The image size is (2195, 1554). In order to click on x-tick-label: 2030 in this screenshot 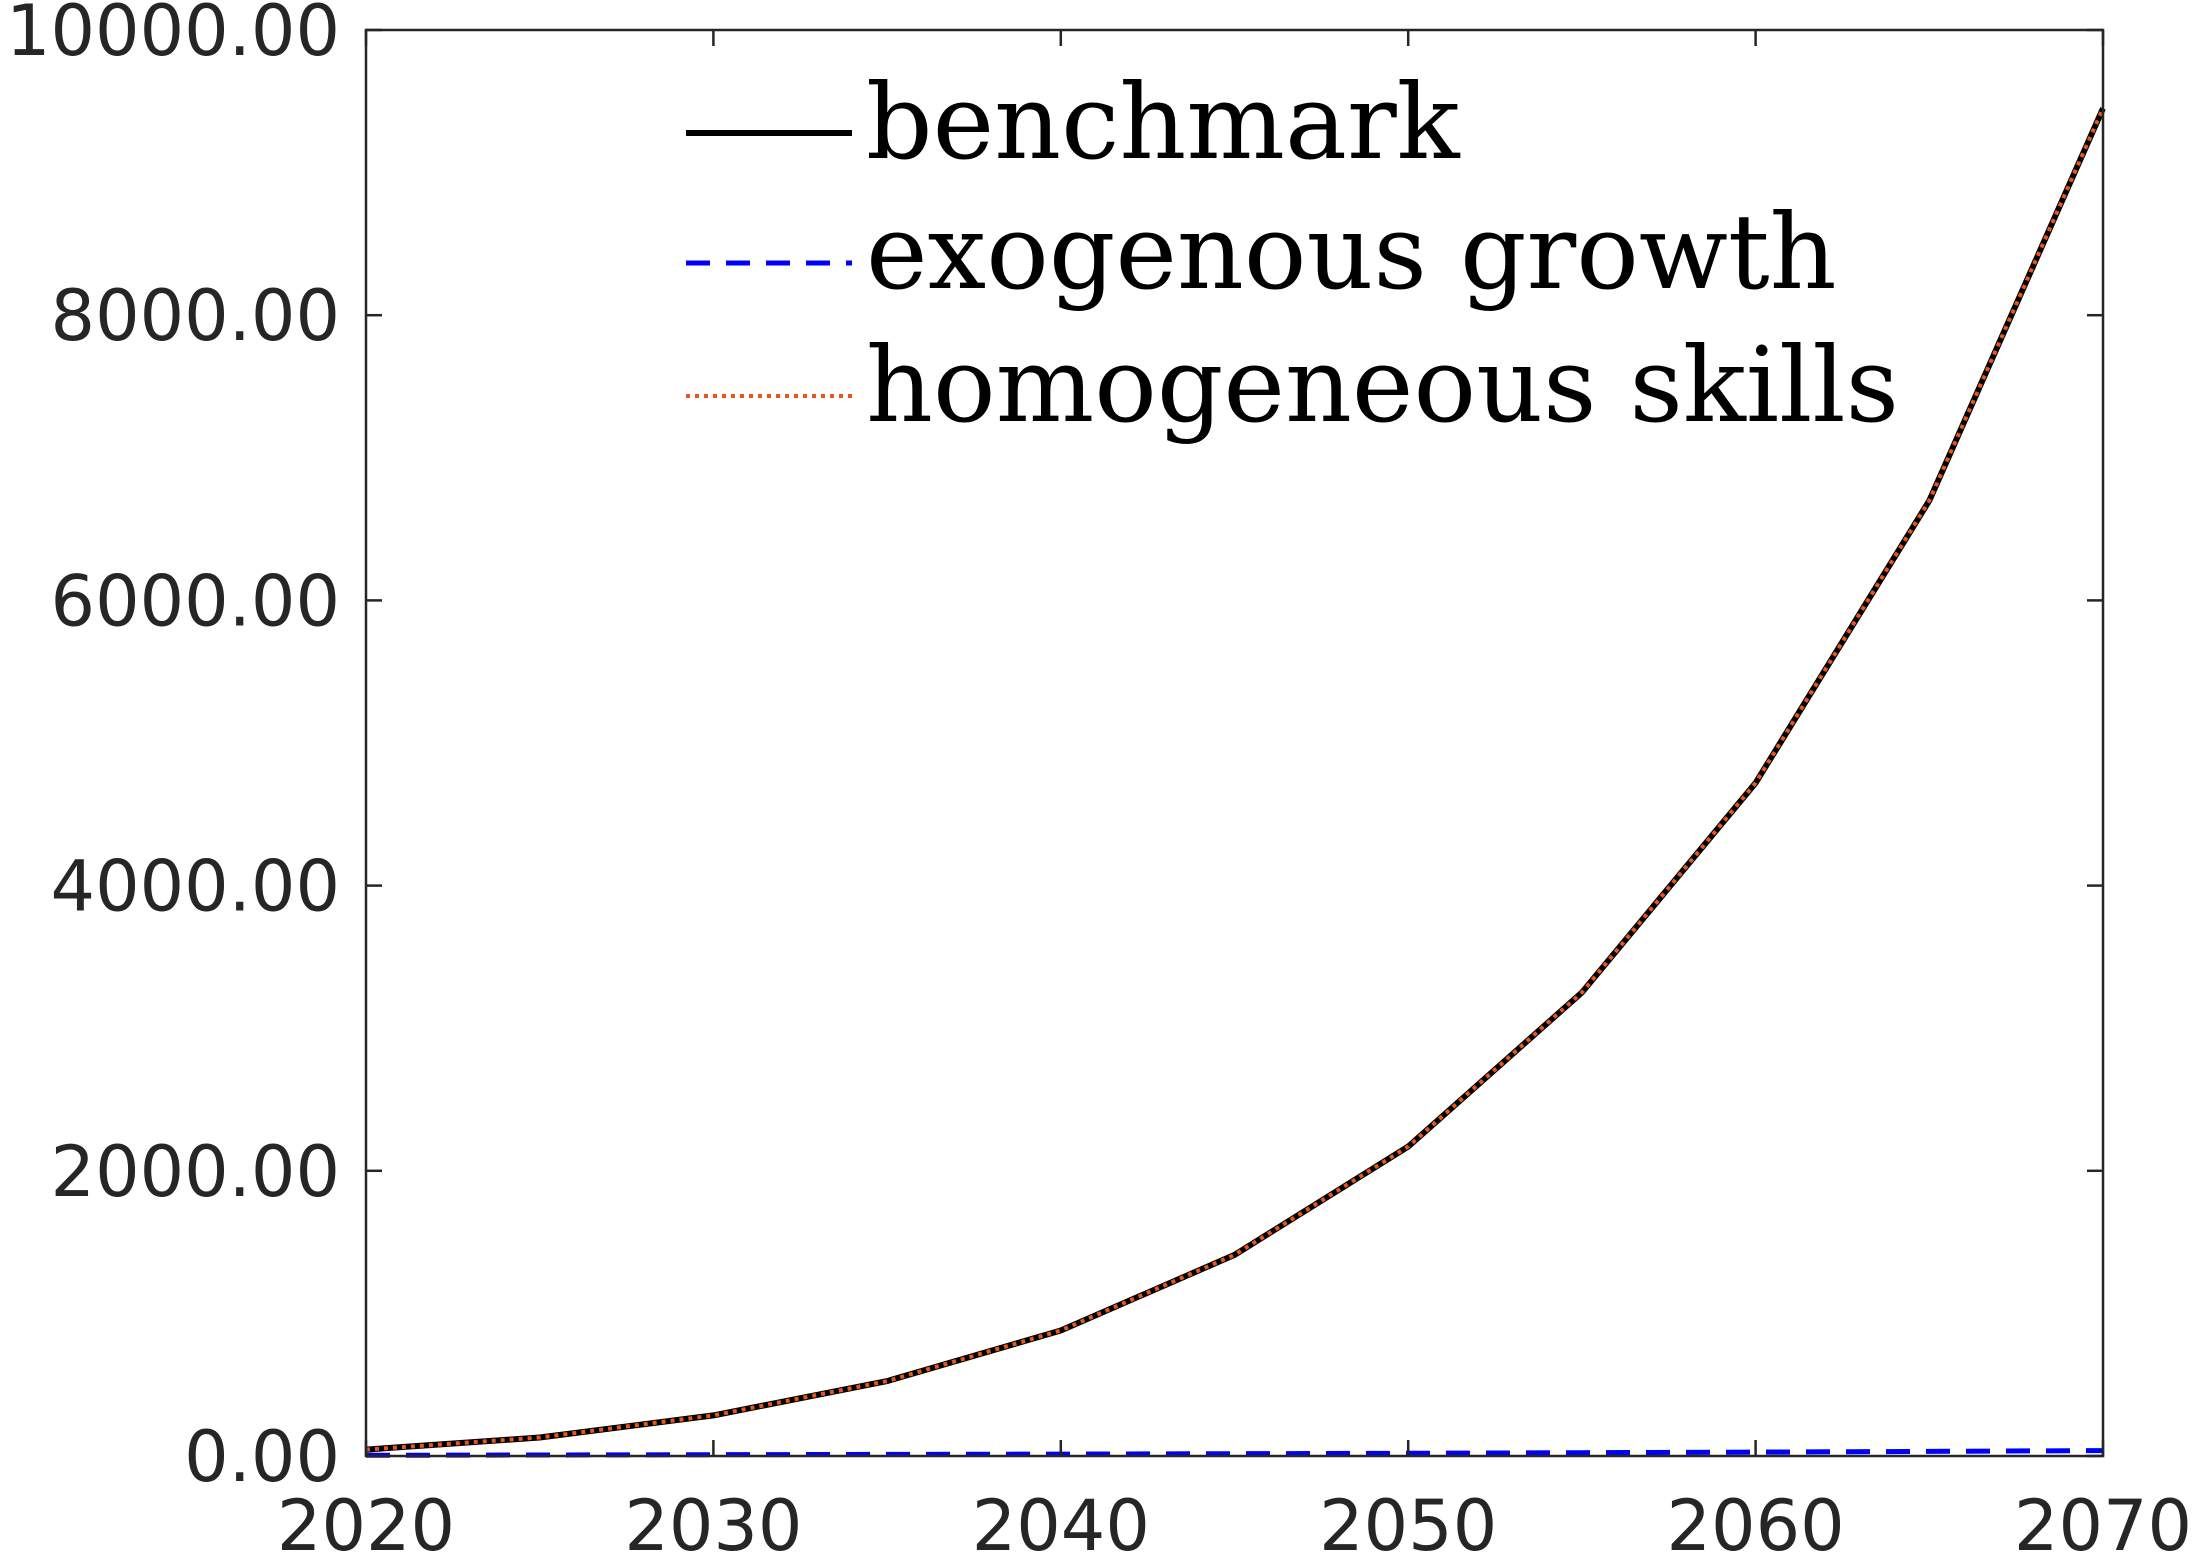, I will do `click(713, 1519)`.